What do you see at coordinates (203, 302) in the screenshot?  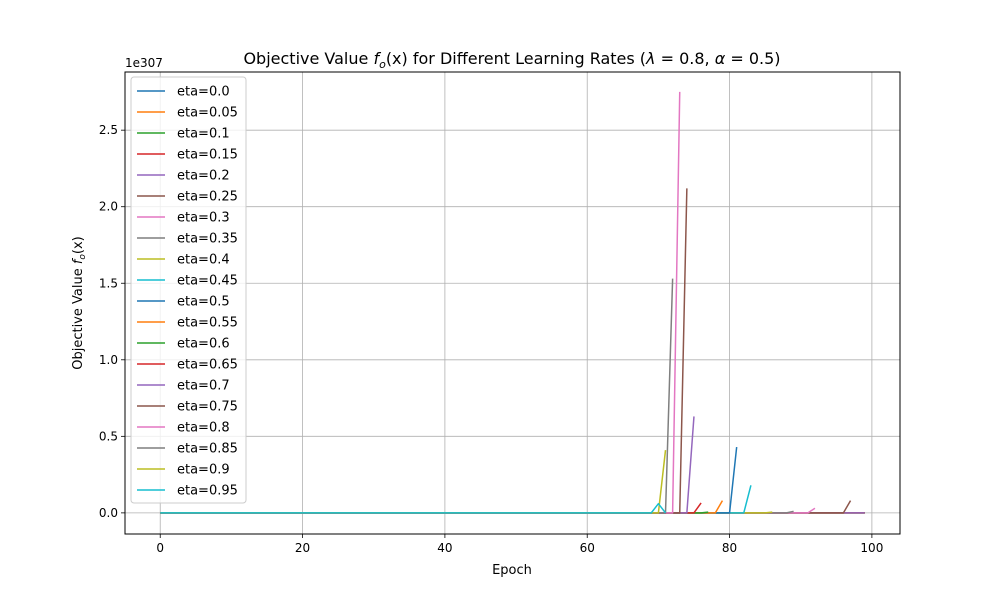 I see `legend-label: eta=0.5` at bounding box center [203, 302].